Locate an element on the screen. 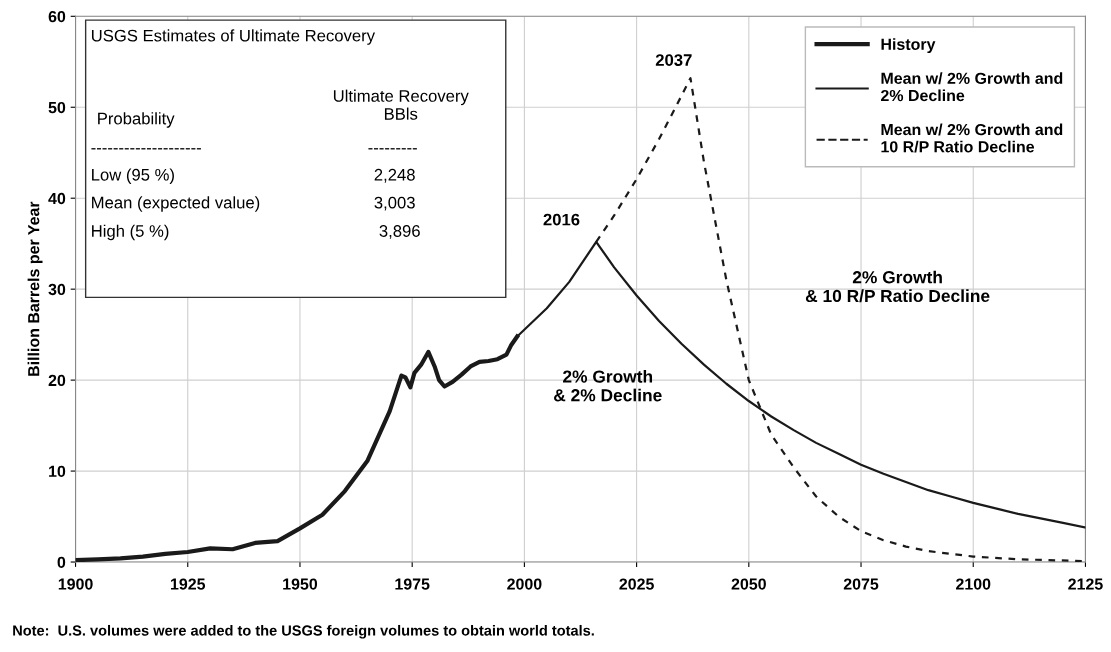  legend-label: Mean w/ 2% Growth and 2% Decline is located at coordinates (972, 87).